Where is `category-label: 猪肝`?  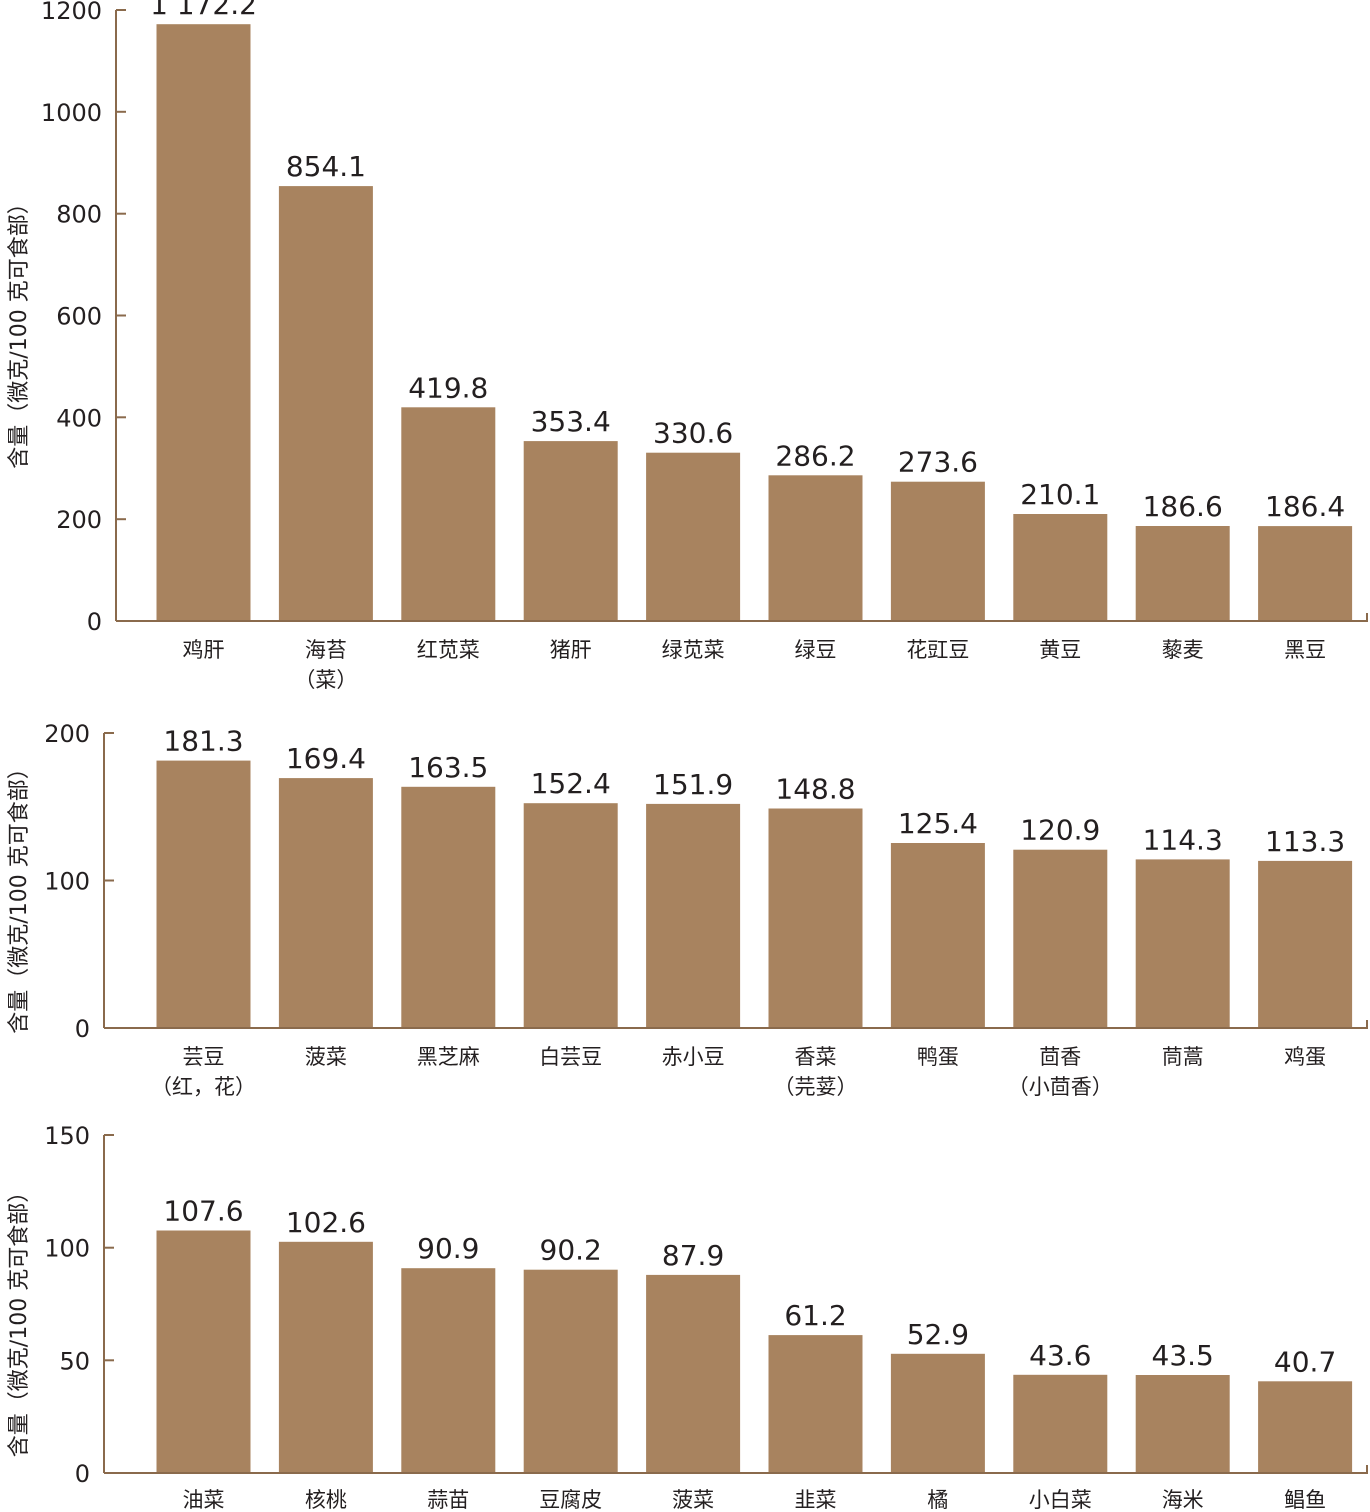 category-label: 猪肝 is located at coordinates (571, 650).